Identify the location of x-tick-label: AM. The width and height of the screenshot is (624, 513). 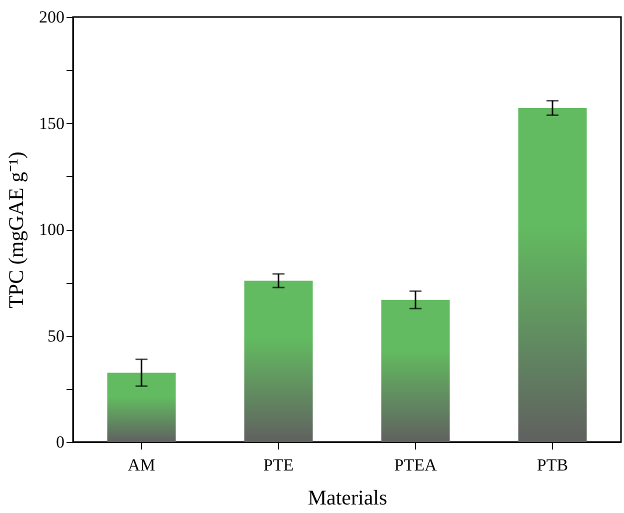
(142, 465).